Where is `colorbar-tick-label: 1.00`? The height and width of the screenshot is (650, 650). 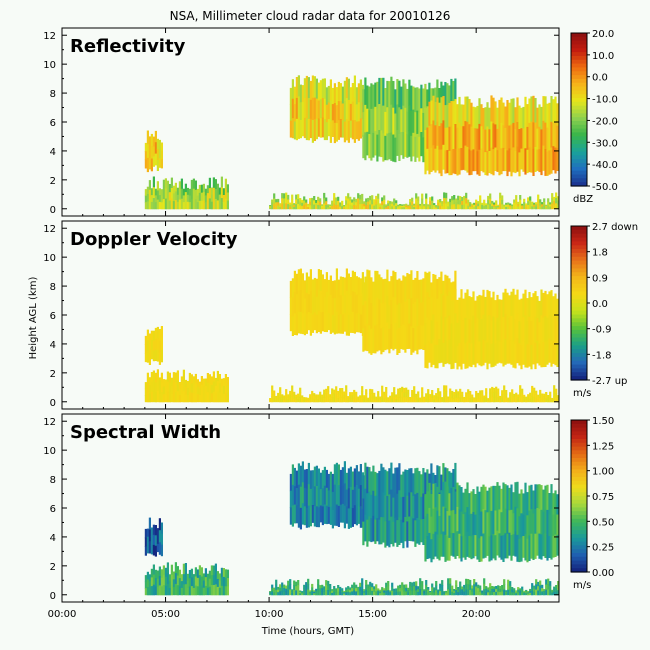
colorbar-tick-label: 1.00 is located at coordinates (603, 472).